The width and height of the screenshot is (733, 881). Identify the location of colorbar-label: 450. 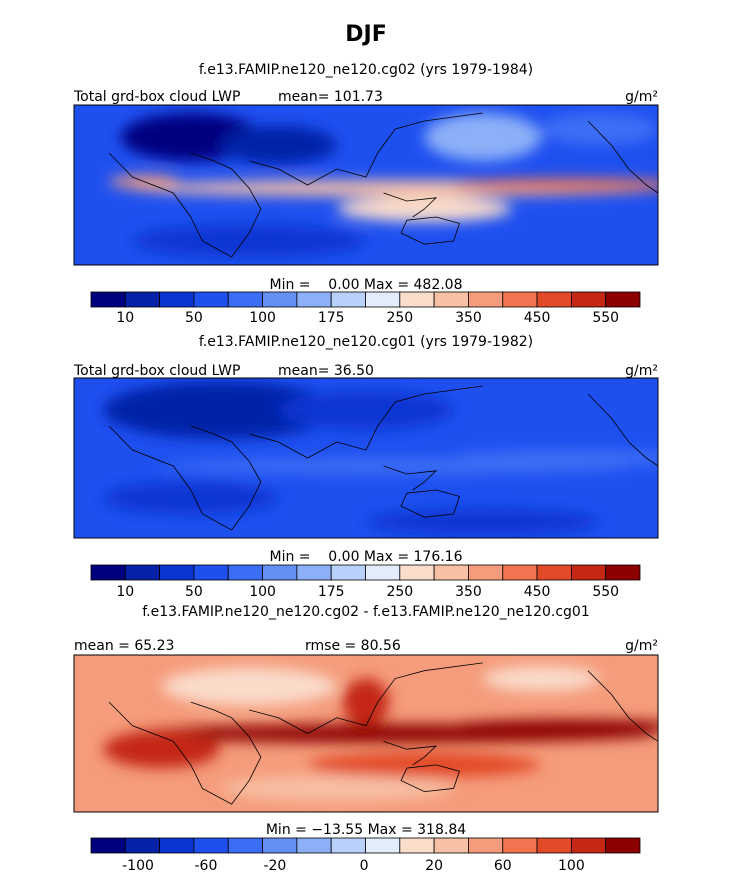
(537, 592).